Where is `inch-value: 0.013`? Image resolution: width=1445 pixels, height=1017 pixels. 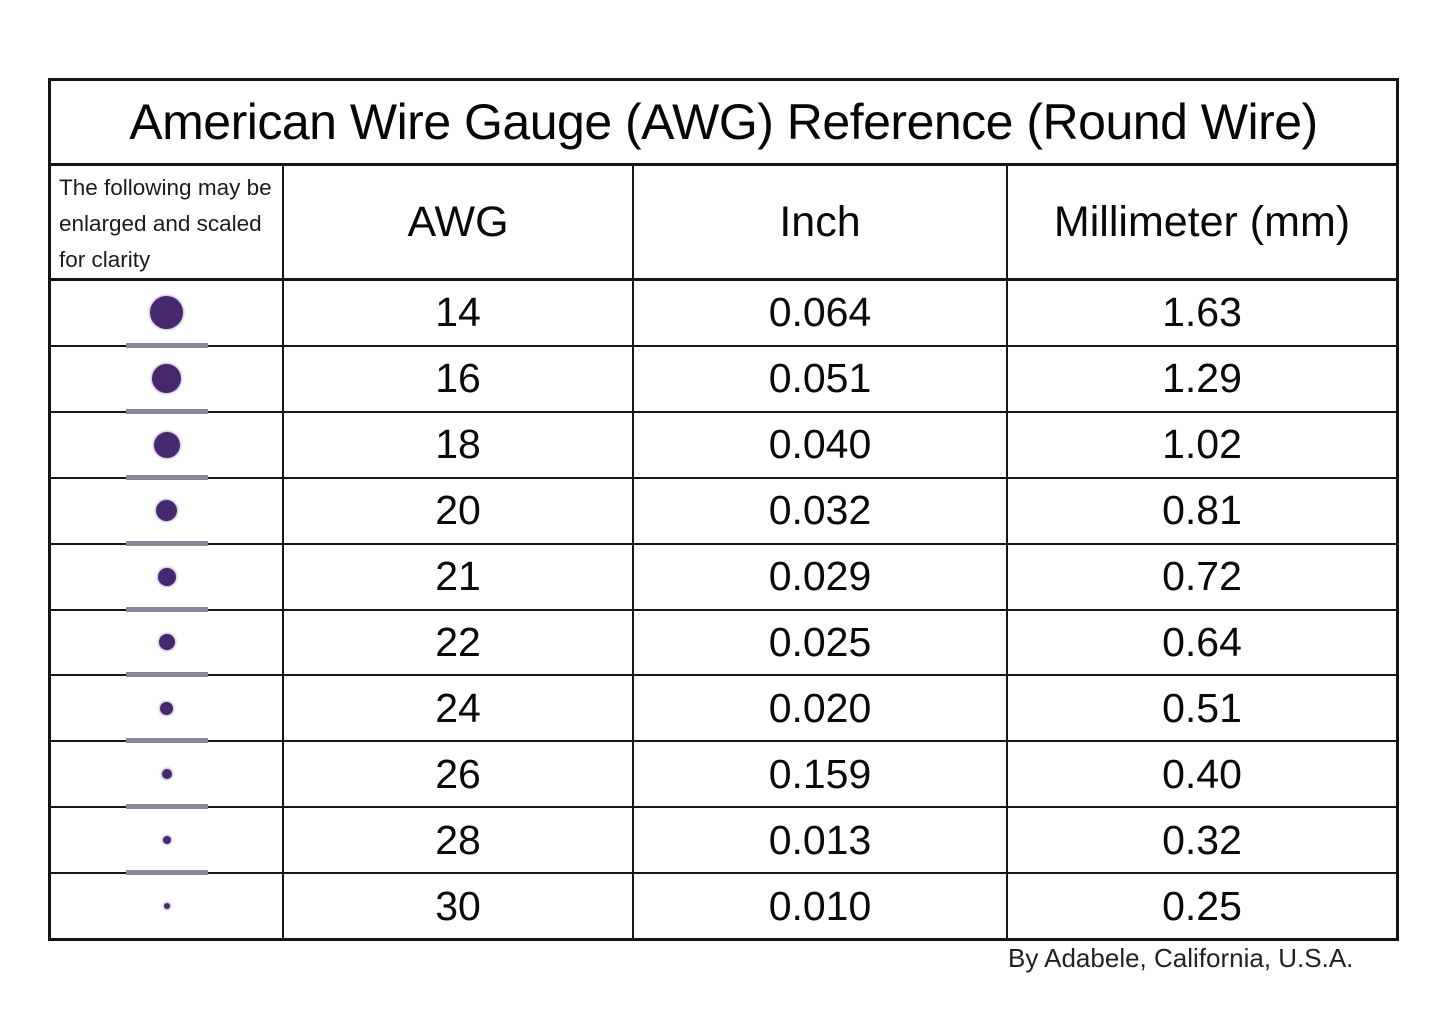
inch-value: 0.013 is located at coordinates (821, 840).